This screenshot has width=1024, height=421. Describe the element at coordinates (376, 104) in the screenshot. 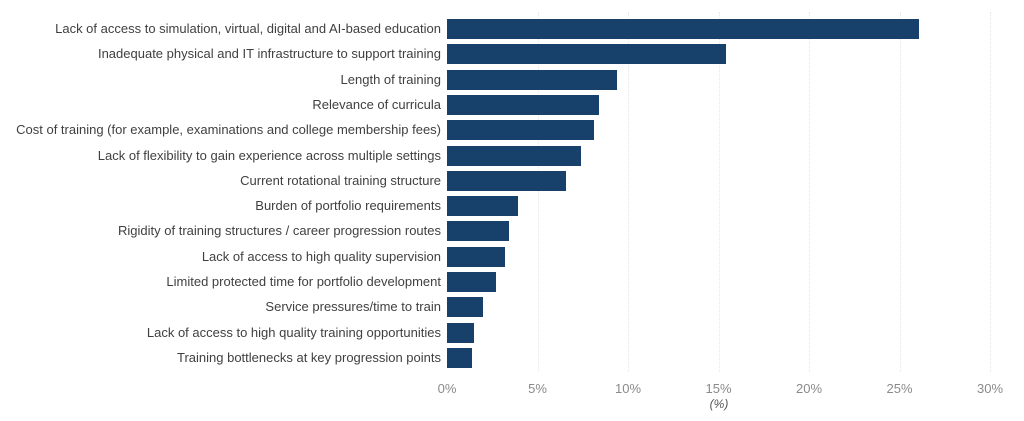

I see `category-label: Relevance of curricula` at that location.